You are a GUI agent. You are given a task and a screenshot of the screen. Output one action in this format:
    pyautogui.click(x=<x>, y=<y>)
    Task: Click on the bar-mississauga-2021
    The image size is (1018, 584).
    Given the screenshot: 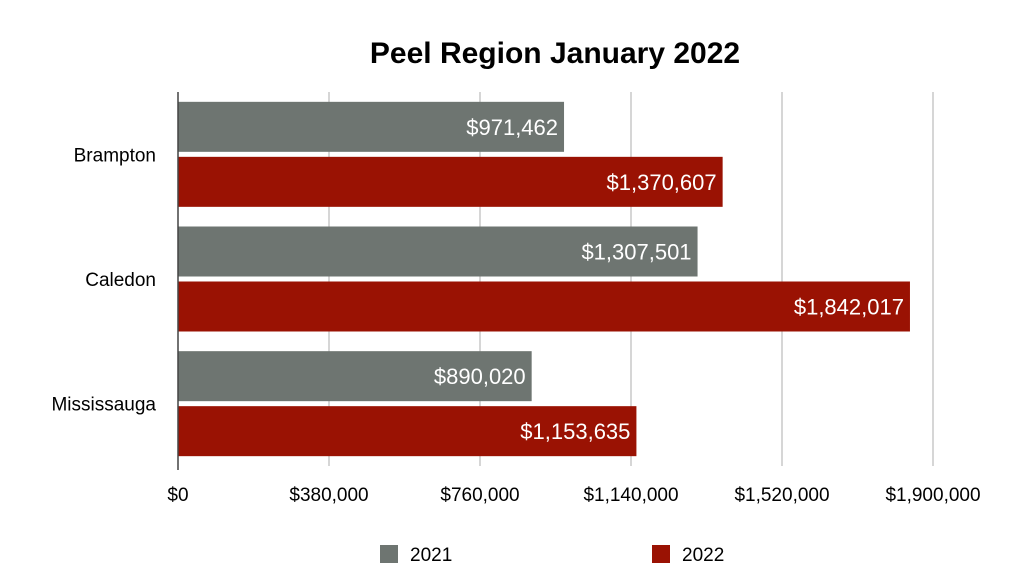 What is the action you would take?
    pyautogui.click(x=355, y=376)
    